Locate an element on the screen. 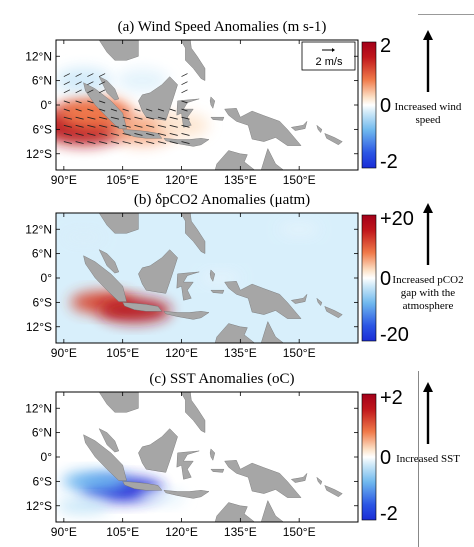  colorbar-tick-label: -20 is located at coordinates (394, 335).